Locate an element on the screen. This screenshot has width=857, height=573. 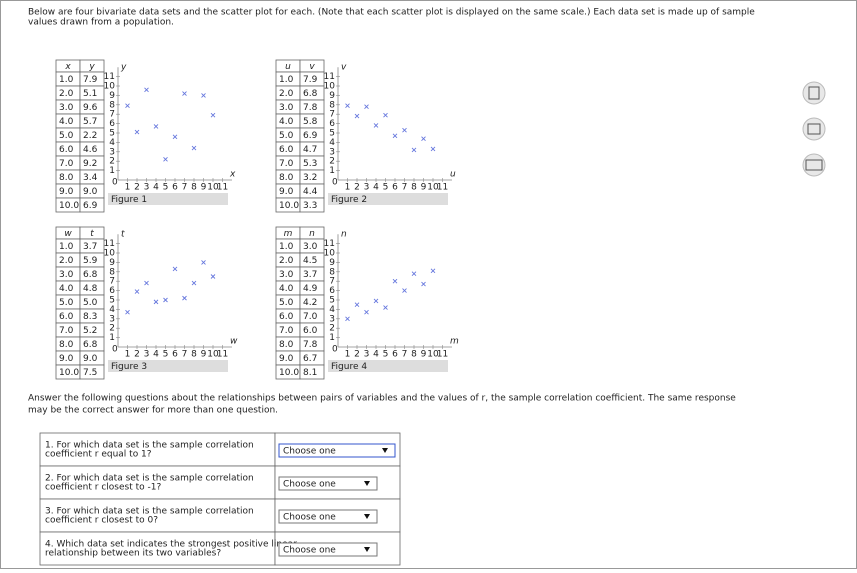
question-text: relationship between its two variables? is located at coordinates (133, 554).